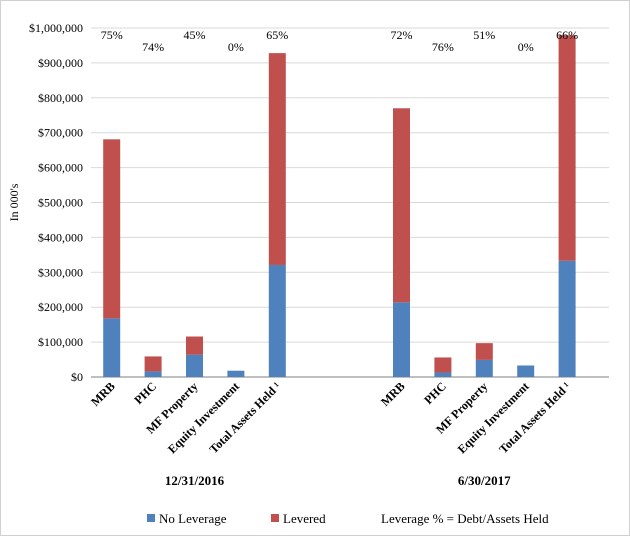  What do you see at coordinates (484, 35) in the screenshot?
I see `percent-label: 51%` at bounding box center [484, 35].